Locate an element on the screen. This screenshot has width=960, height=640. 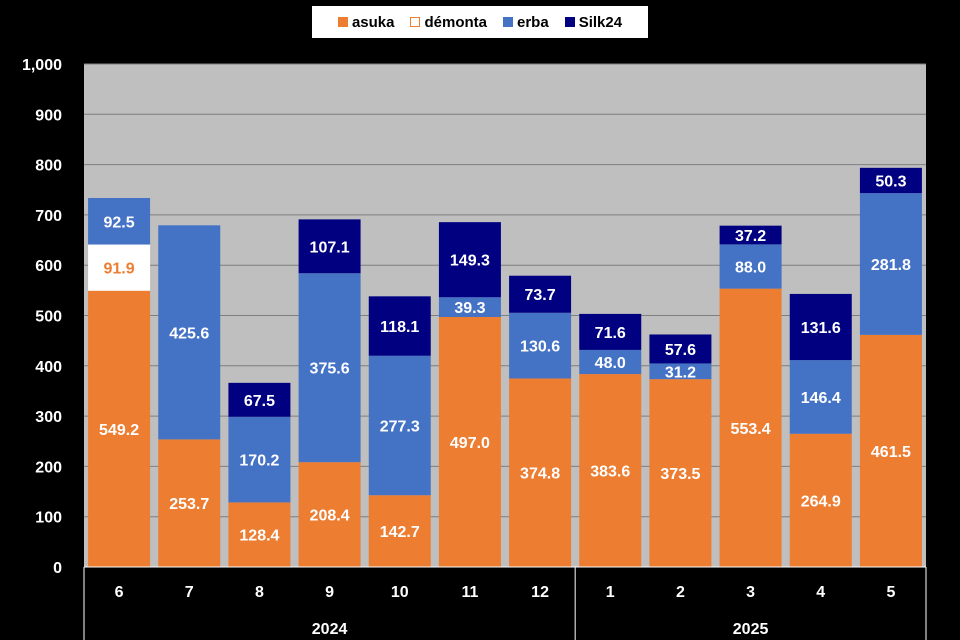
data-label: 146.4 is located at coordinates (821, 398).